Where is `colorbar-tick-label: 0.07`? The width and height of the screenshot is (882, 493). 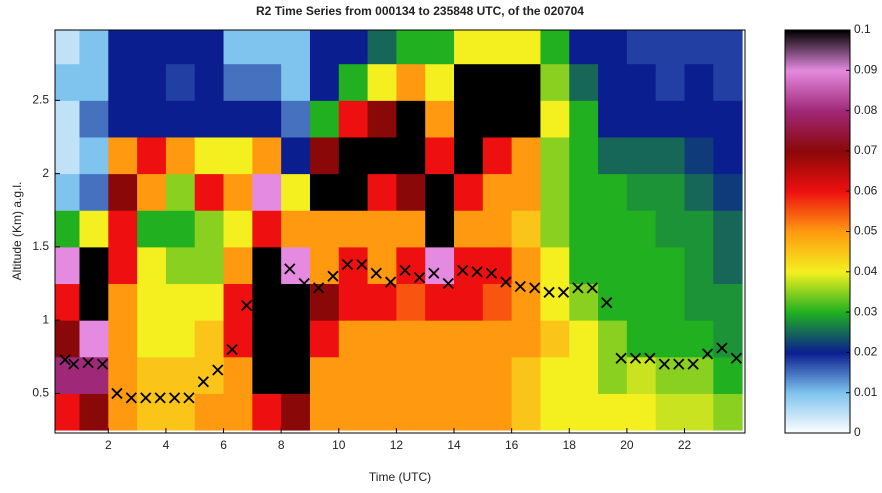
colorbar-tick-label: 0.07 is located at coordinates (866, 150).